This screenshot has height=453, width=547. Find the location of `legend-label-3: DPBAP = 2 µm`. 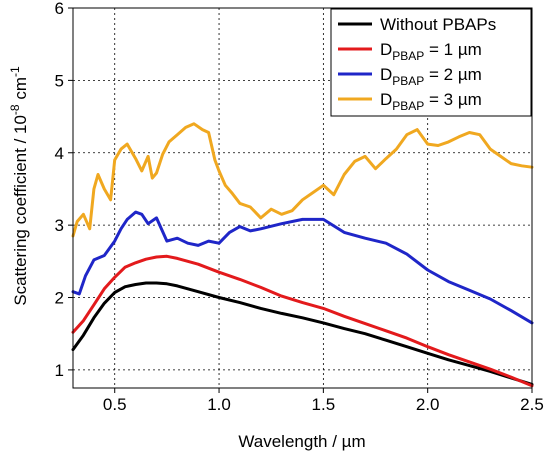

legend-label-3: DPBAP = 2 µm is located at coordinates (431, 76).